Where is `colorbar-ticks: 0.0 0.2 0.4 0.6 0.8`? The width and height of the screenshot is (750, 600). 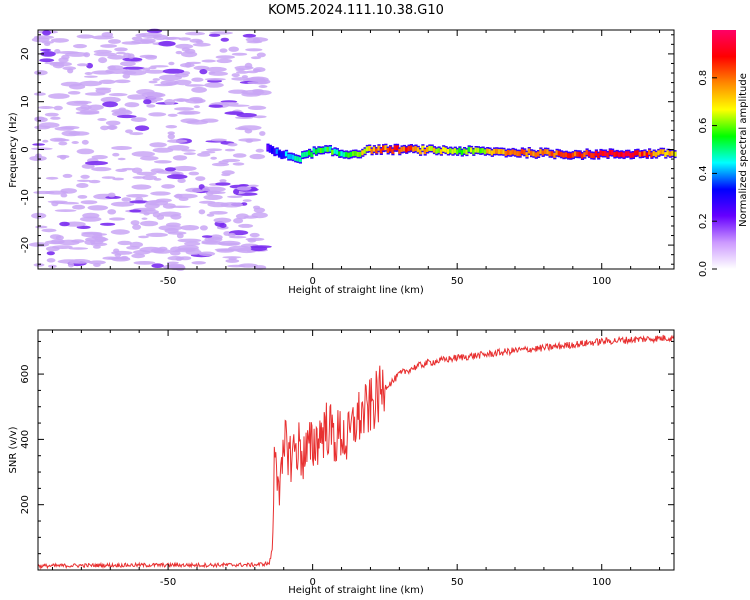 colorbar-ticks: 0.0 0.2 0.4 0.6 0.8 is located at coordinates (707, 173).